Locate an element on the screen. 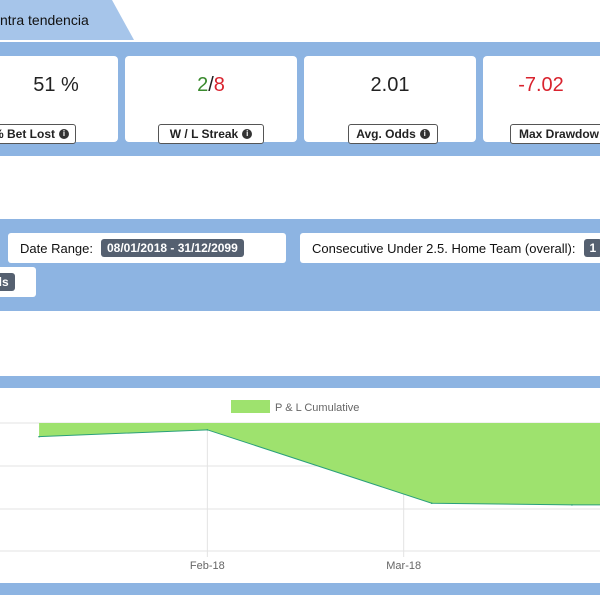  x-tick-label: Mar-18 is located at coordinates (403, 566).